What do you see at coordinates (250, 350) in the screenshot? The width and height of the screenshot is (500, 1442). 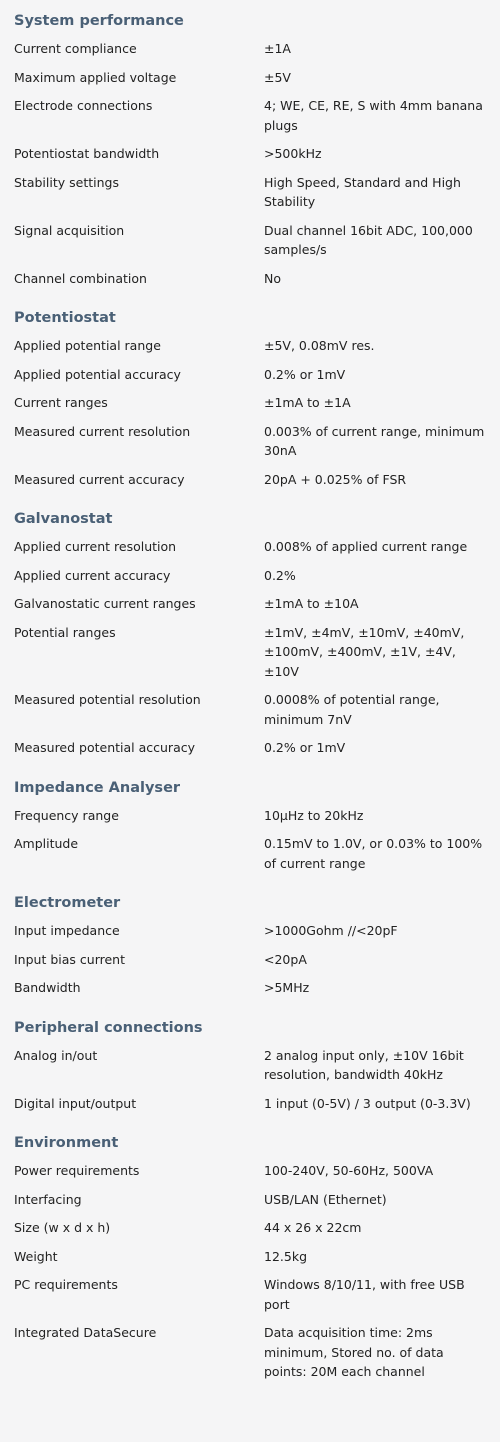 I see `spec-row: Applied potential range ±5V, 0.08mV res.` at bounding box center [250, 350].